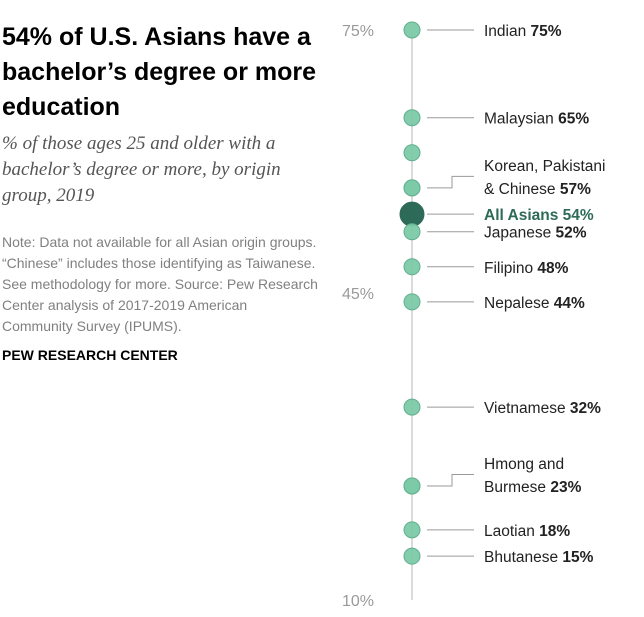 This screenshot has height=617, width=644. Describe the element at coordinates (412, 232) in the screenshot. I see `data-point-japanese` at that location.